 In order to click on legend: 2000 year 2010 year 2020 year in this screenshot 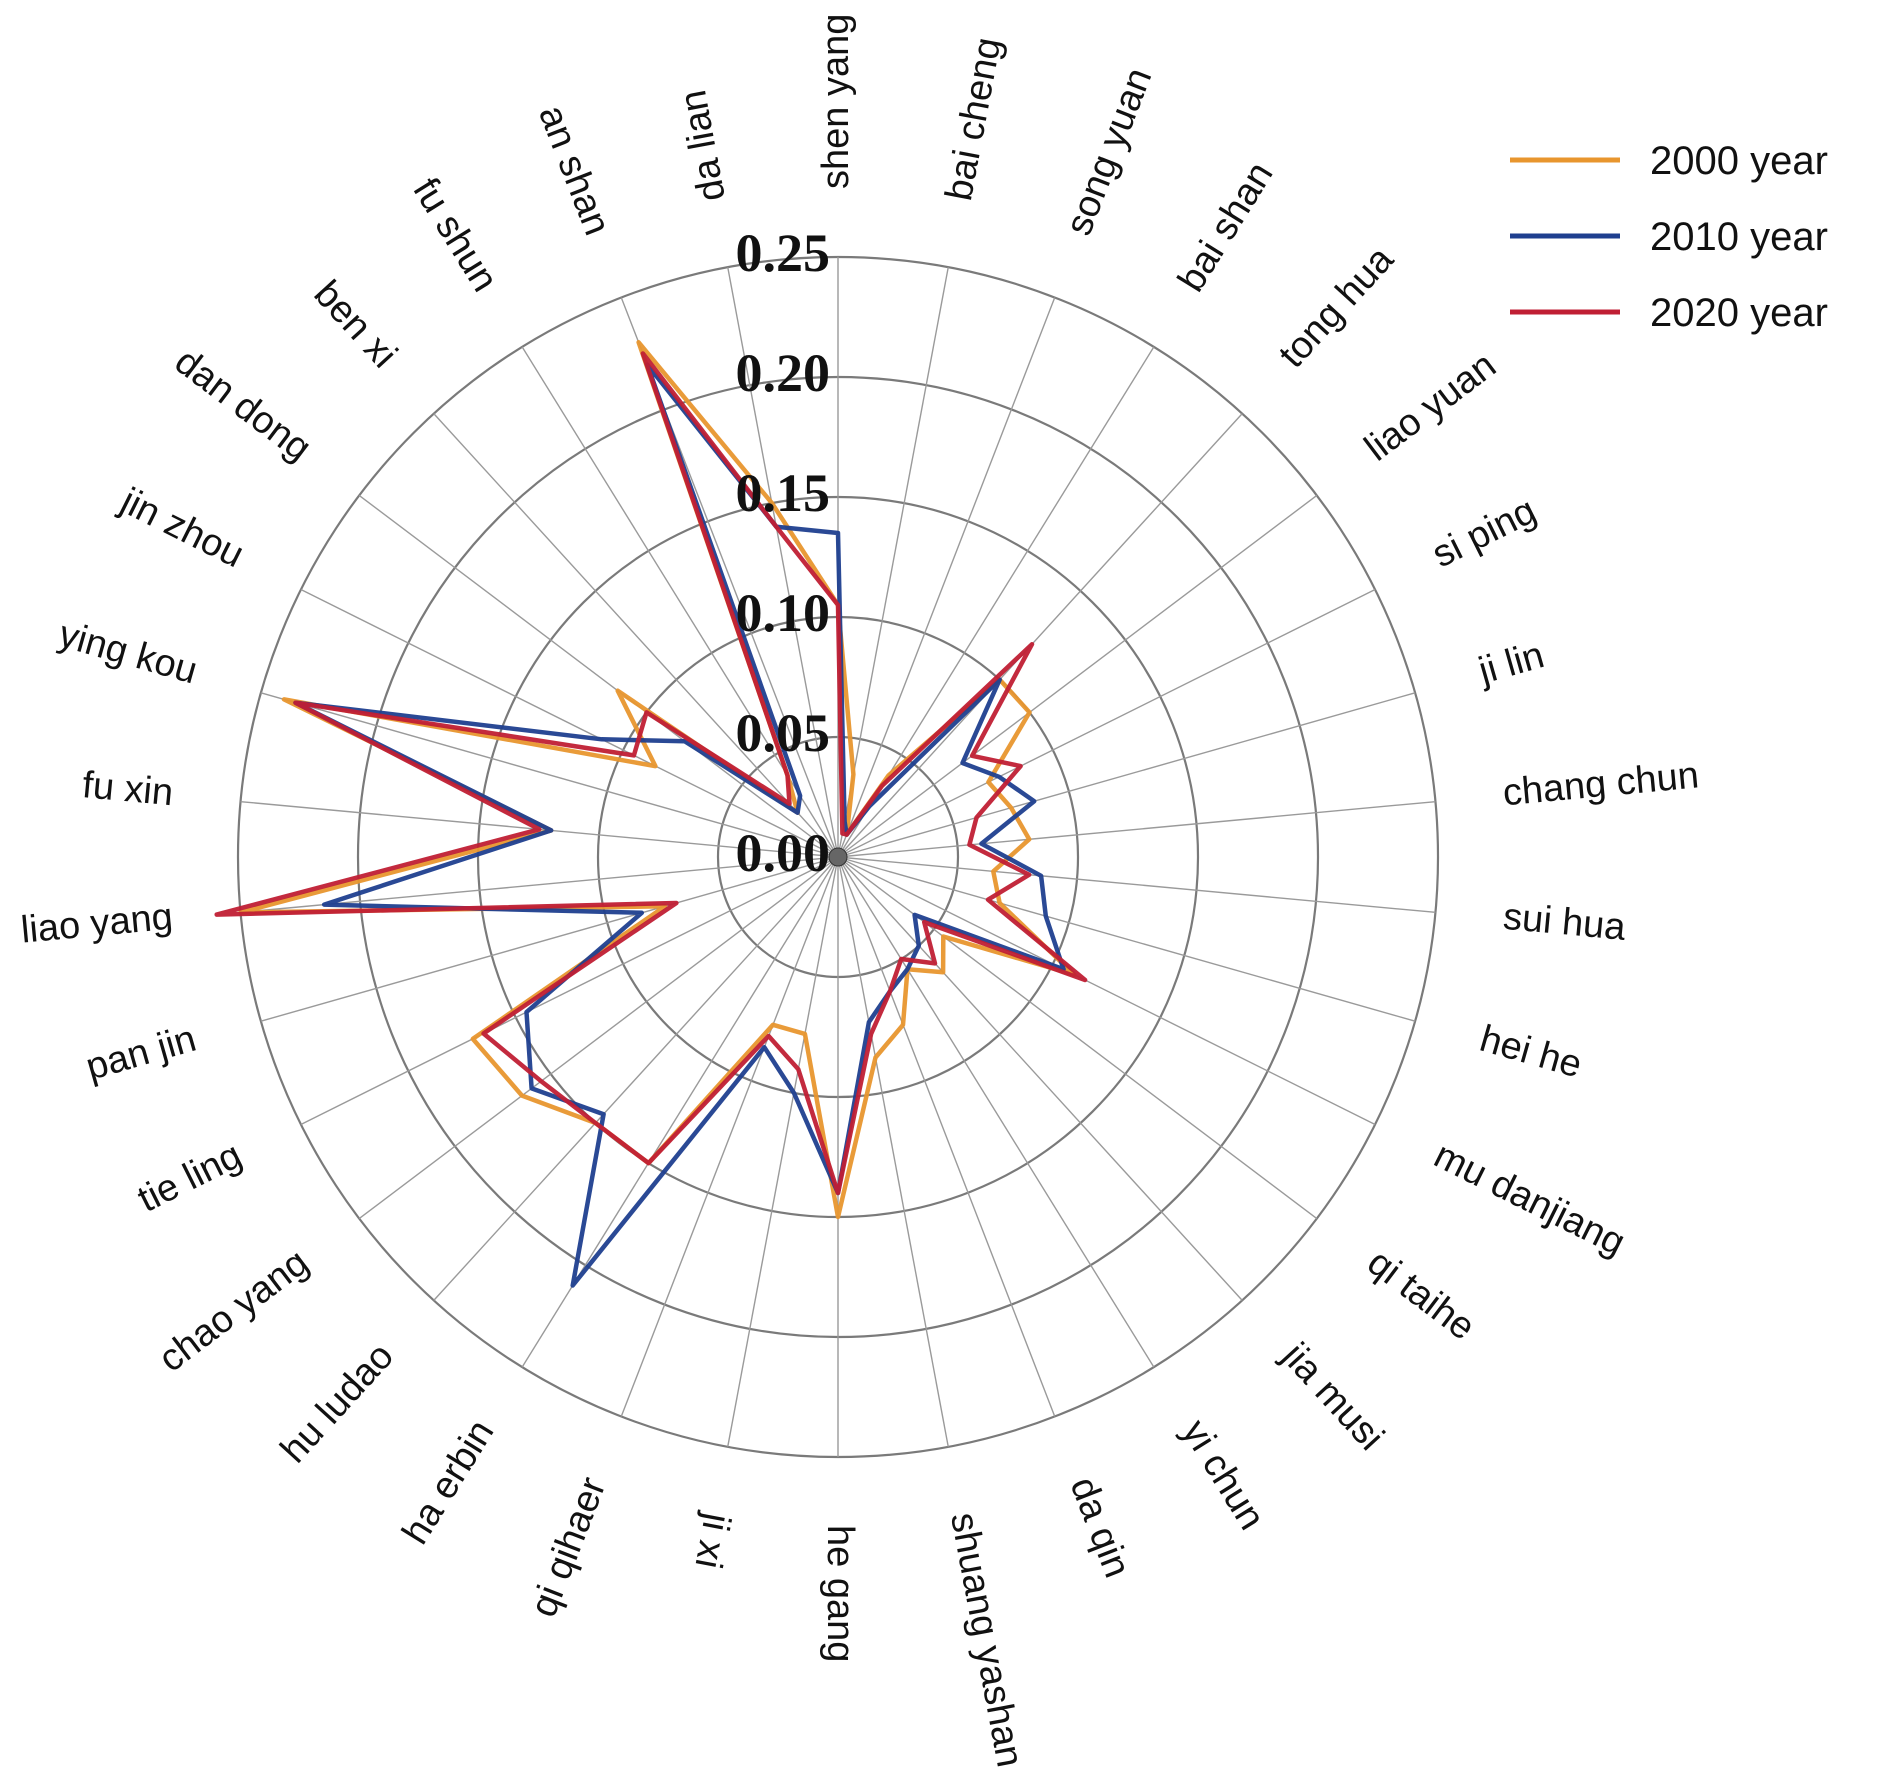, I will do `click(1669, 237)`.